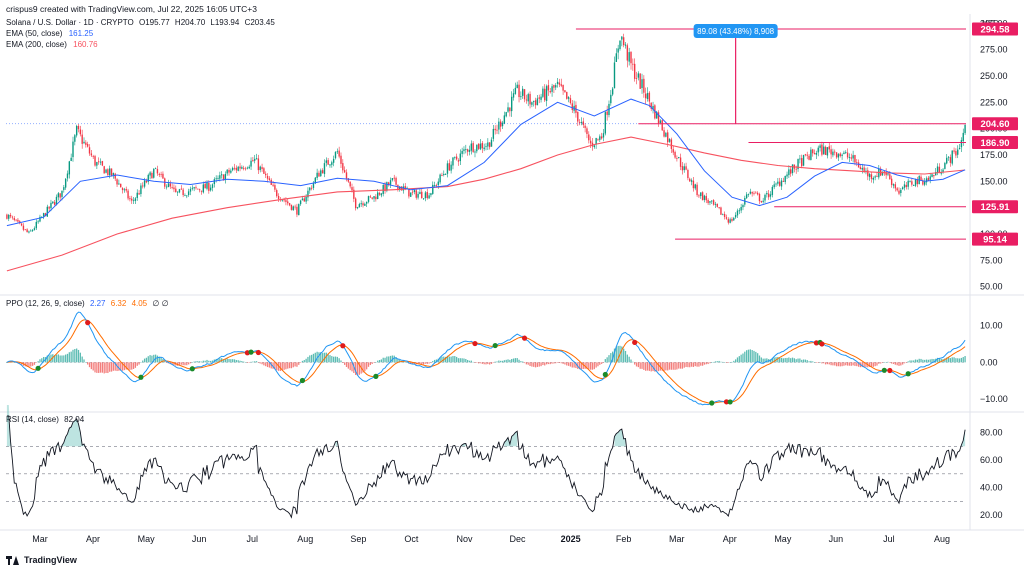 This screenshot has width=1024, height=569. What do you see at coordinates (81, 33) in the screenshot?
I see `ema50-value: 161.25` at bounding box center [81, 33].